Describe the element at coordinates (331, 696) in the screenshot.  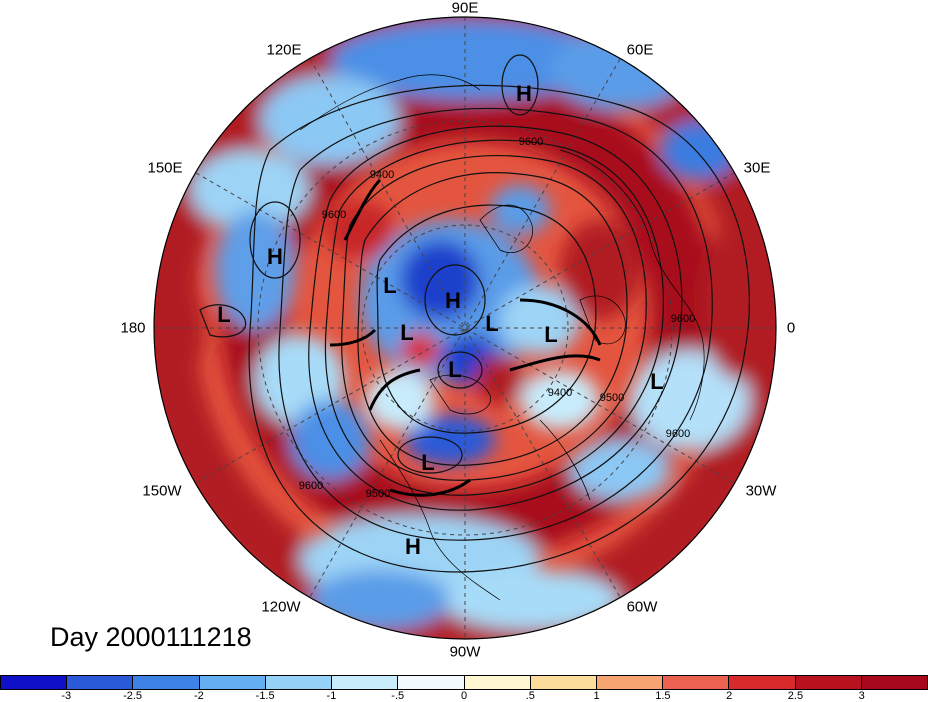
I see `colorbar-tick-label: -1` at that location.